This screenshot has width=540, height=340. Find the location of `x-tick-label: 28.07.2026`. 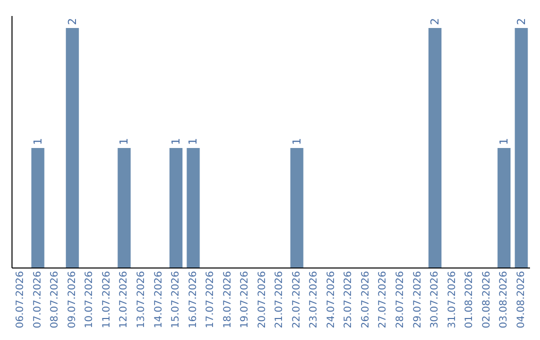

x-tick-label: 28.07.2026 is located at coordinates (400, 299).